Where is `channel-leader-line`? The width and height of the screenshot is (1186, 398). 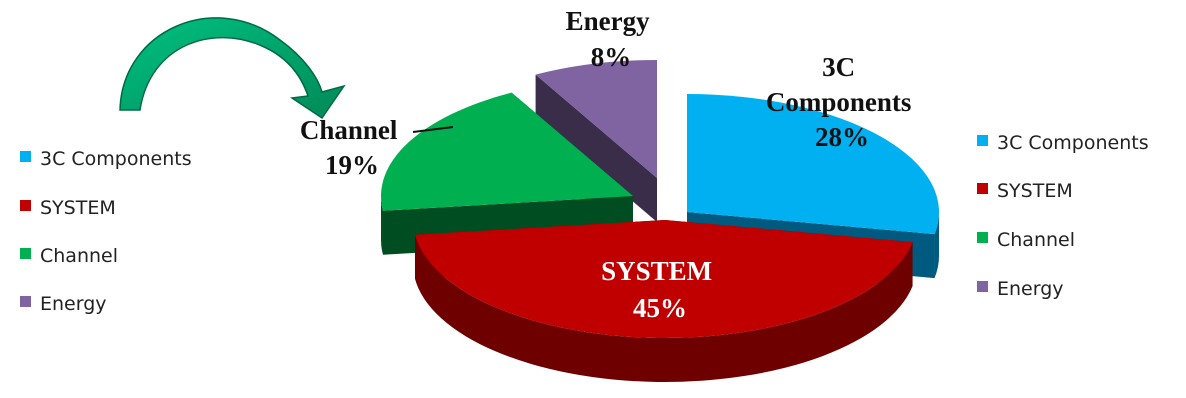
channel-leader-line is located at coordinates (433, 129).